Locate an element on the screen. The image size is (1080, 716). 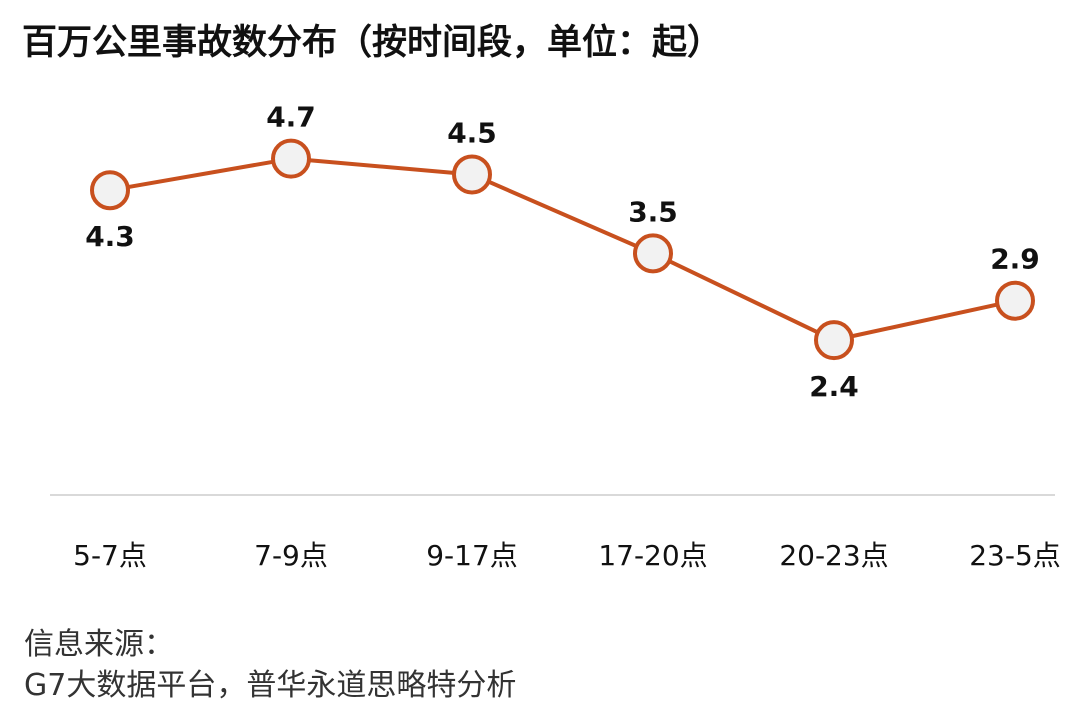
x-tick-labels: 5-7点 7-9点 9-17点 17-20点 20-23点 23-5点 is located at coordinates (567, 555).